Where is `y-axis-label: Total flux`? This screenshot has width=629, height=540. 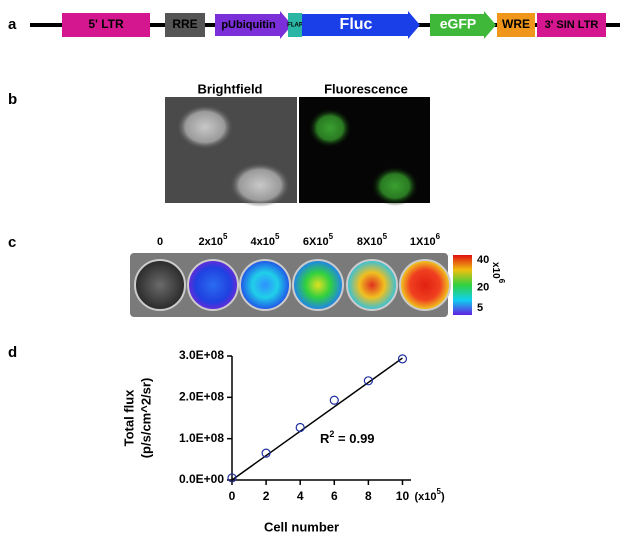 y-axis-label: Total flux is located at coordinates (128, 418).